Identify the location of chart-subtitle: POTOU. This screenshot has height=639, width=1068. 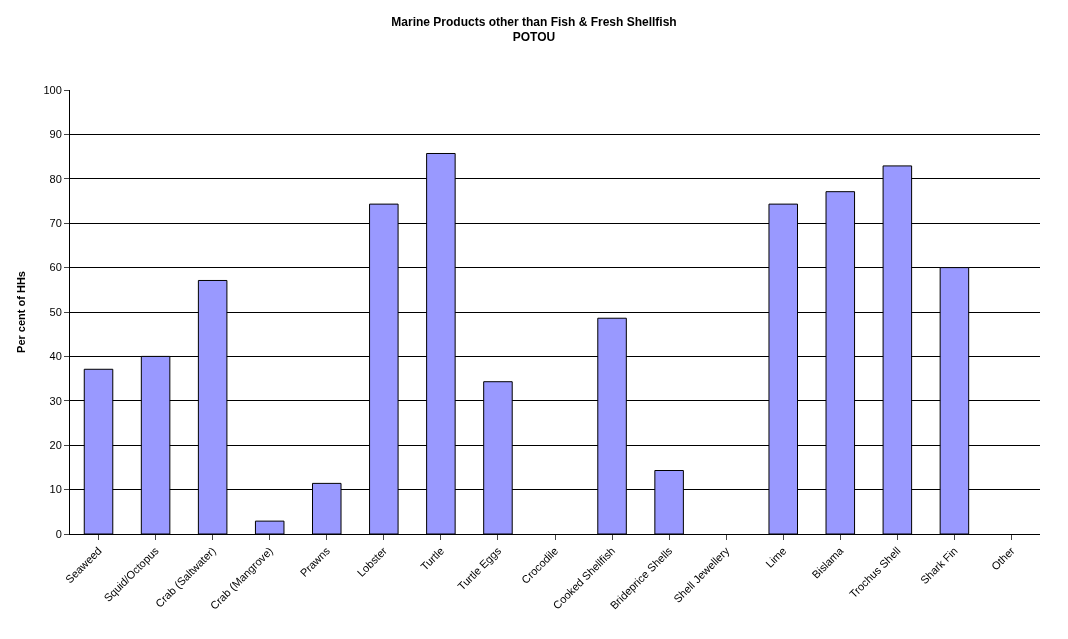
(534, 37).